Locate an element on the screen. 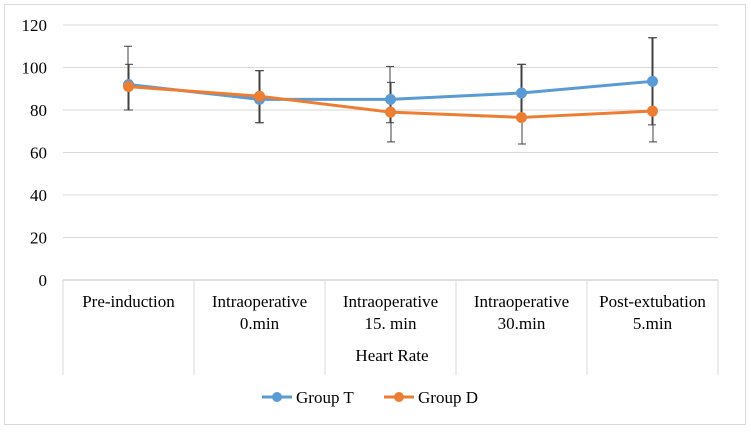 The image size is (751, 434). series-lines is located at coordinates (390, 99).